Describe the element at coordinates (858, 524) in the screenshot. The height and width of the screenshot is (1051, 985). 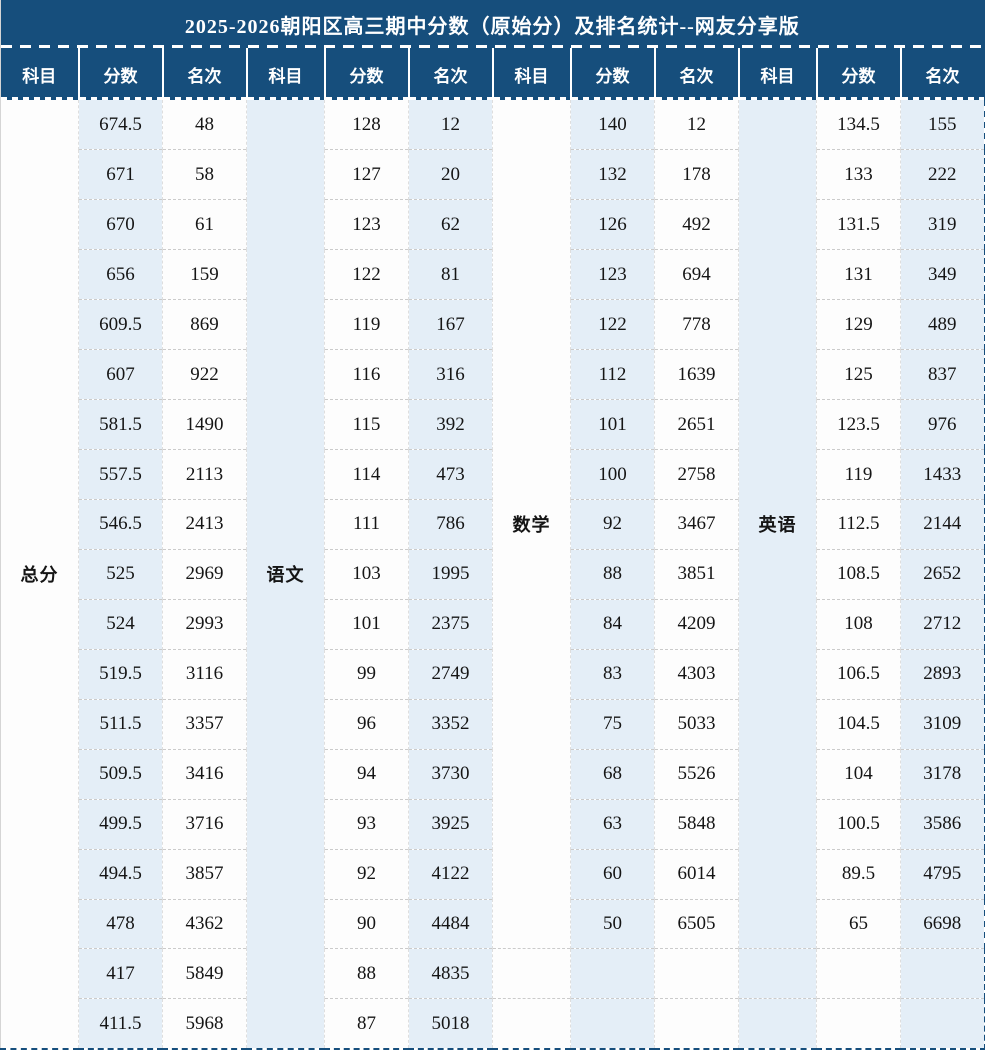
I see `score-cell: 112.5` at that location.